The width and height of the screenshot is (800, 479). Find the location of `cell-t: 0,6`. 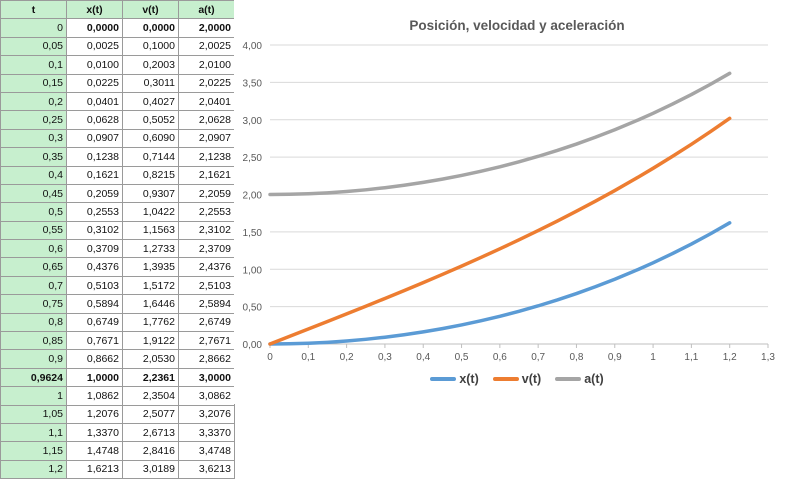

cell-t: 0,6 is located at coordinates (33, 249).